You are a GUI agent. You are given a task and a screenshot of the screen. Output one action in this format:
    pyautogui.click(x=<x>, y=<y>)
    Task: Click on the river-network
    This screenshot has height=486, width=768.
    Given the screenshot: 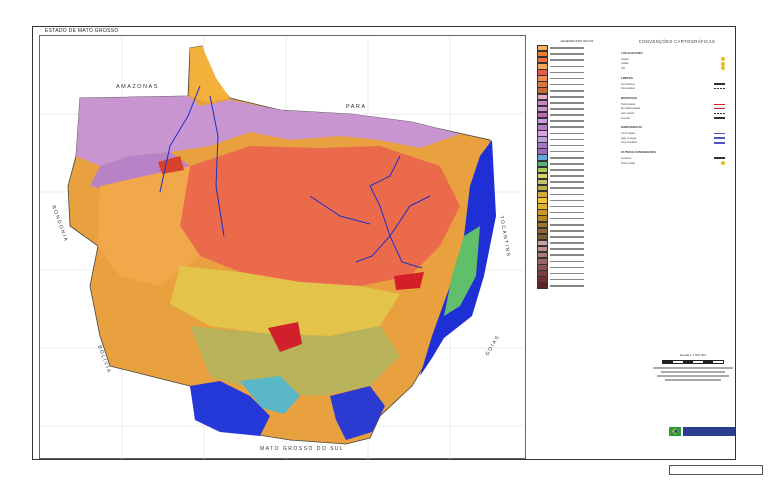 What is the action you would take?
    pyautogui.click(x=295, y=177)
    